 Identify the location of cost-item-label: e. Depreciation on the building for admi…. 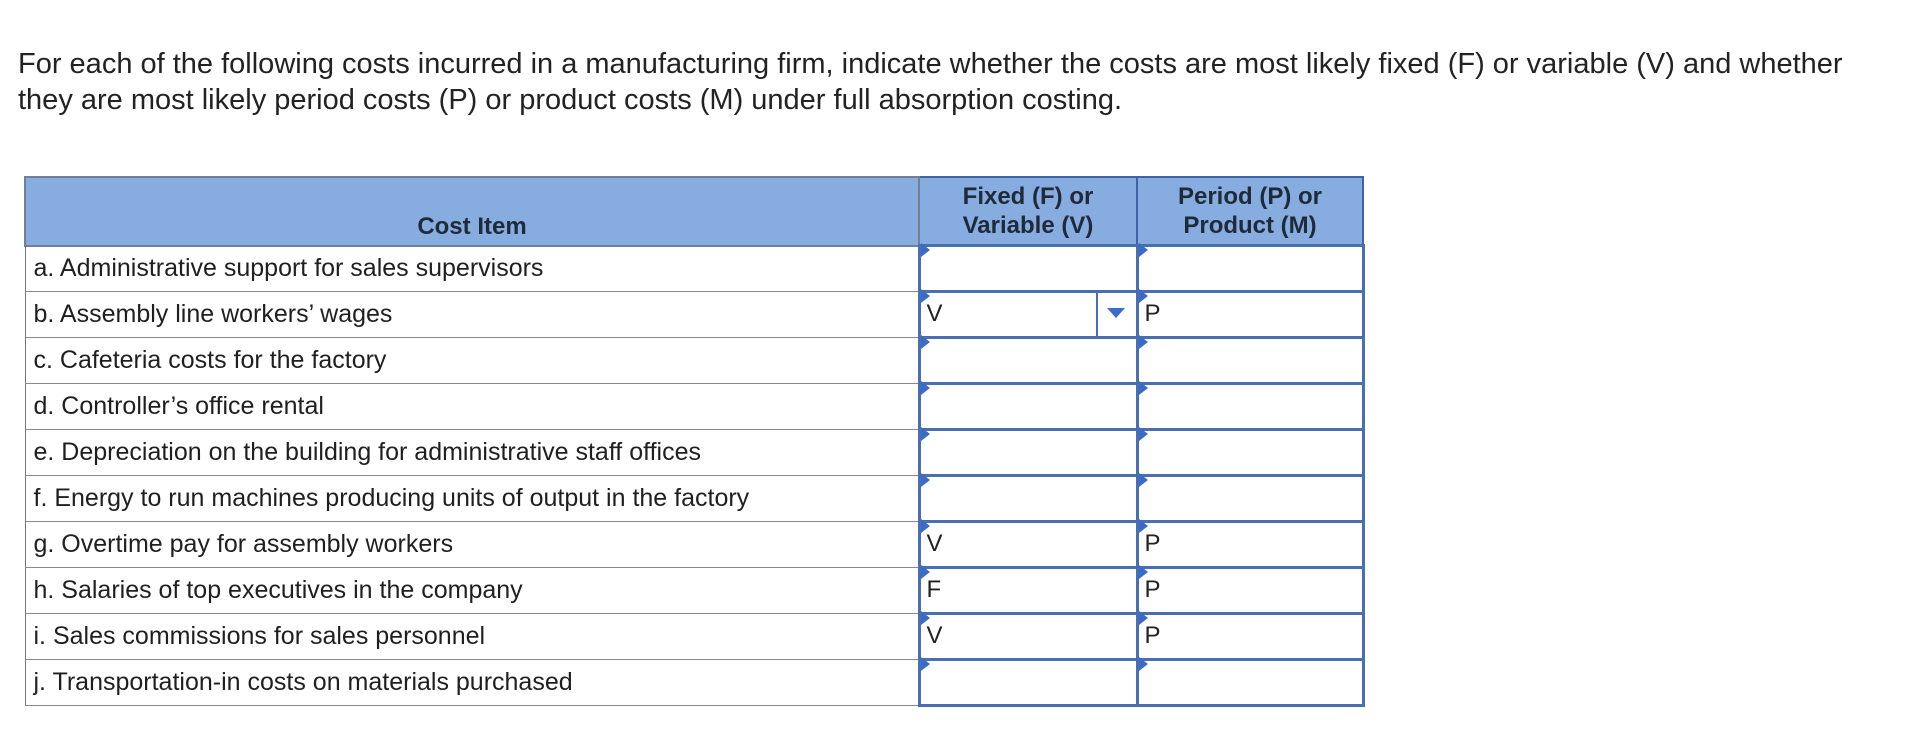
(472, 452).